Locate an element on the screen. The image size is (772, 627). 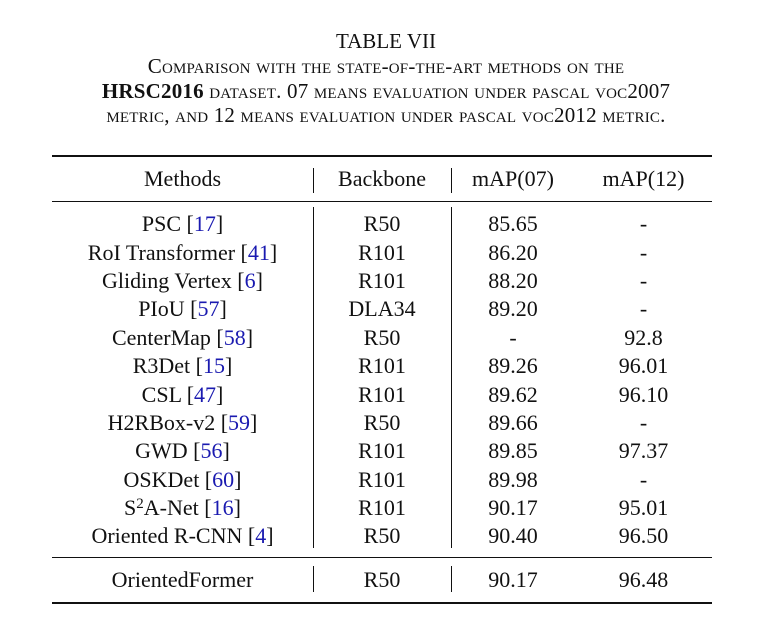
citation: 56 is located at coordinates (211, 451).